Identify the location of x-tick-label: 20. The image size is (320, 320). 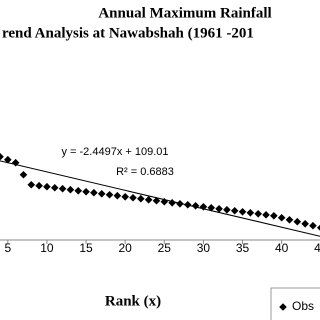
(126, 248).